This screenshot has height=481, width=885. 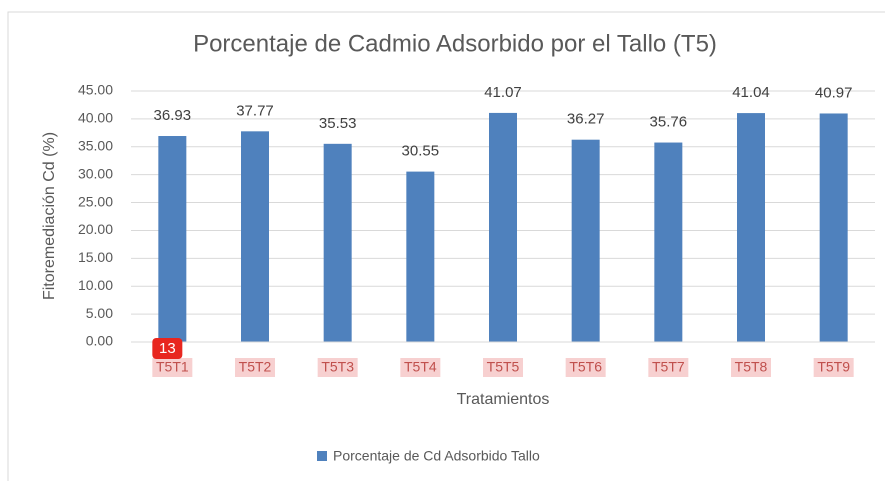 I want to click on y-tick-label: 35.00, so click(x=95, y=145).